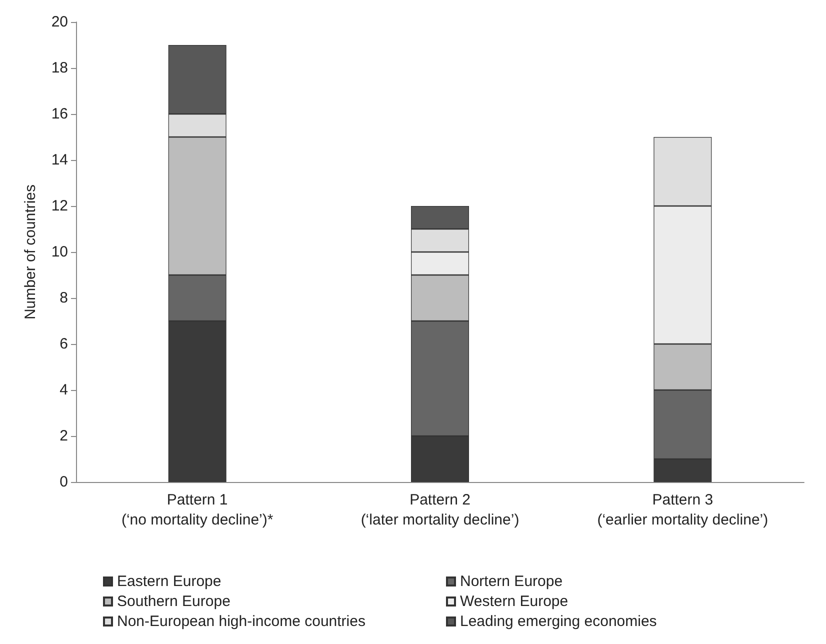 The width and height of the screenshot is (826, 644). Describe the element at coordinates (59, 114) in the screenshot. I see `y-tick-label: 16` at that location.